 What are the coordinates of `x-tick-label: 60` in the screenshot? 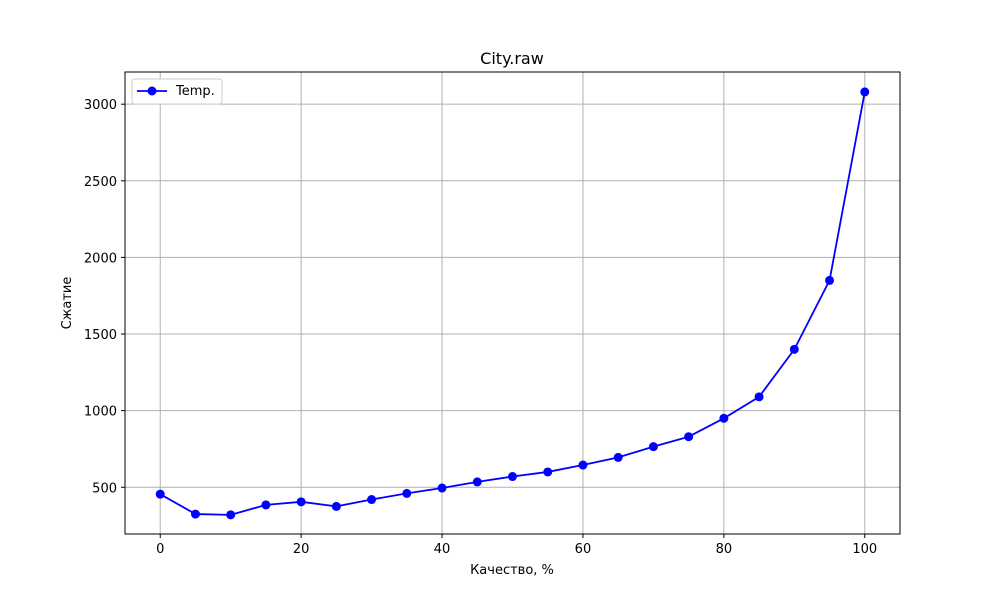 It's located at (583, 549).